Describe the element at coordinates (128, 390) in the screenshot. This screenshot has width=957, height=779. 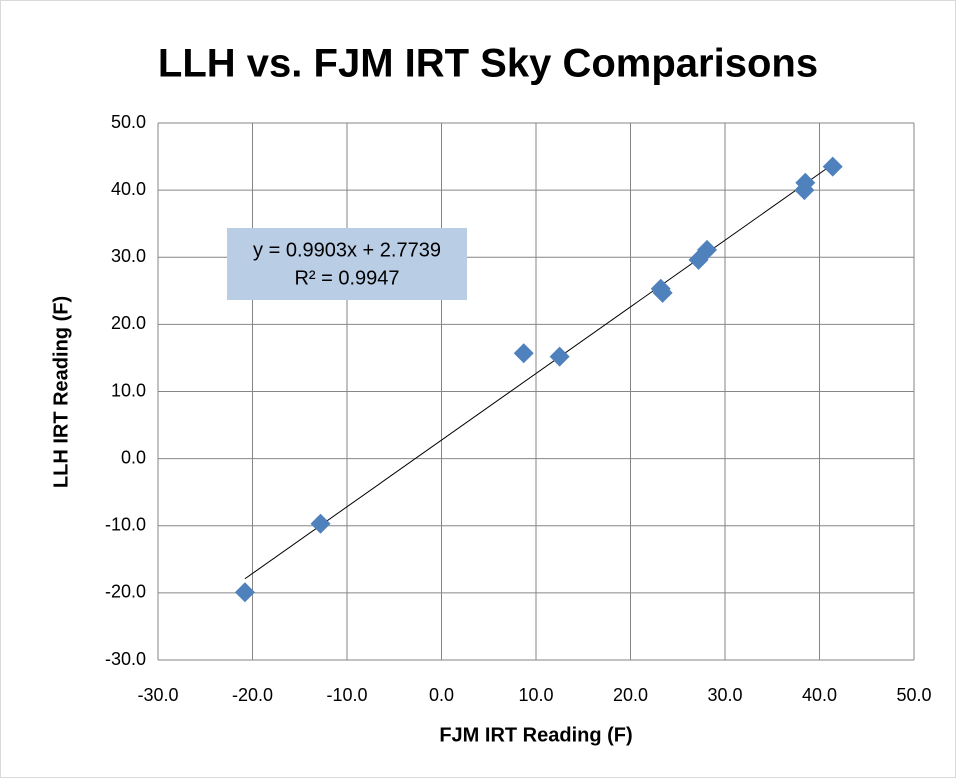
I see `y-tick-label: 10.0` at that location.